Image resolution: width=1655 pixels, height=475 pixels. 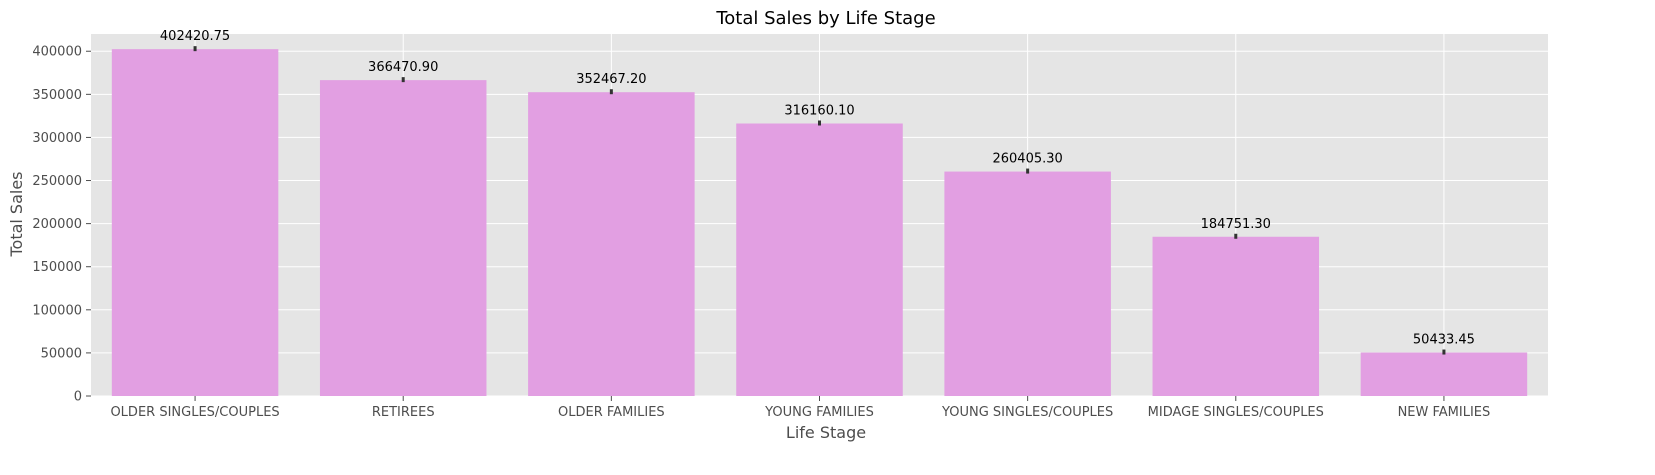 I want to click on y-tick-label: 100000, so click(x=57, y=310).